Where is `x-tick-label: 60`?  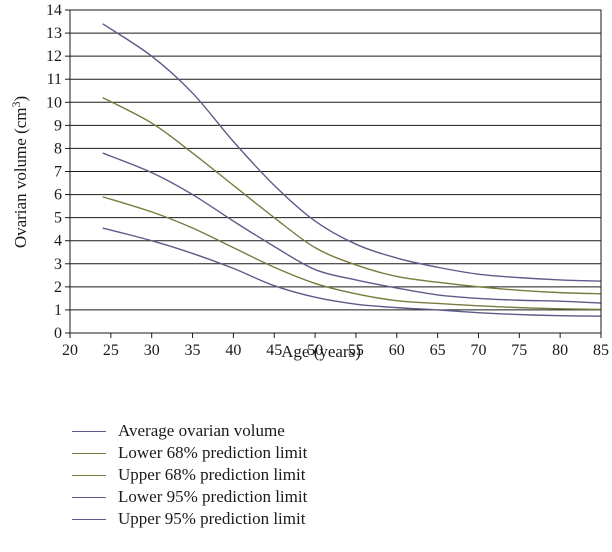
x-tick-label: 60 is located at coordinates (397, 350).